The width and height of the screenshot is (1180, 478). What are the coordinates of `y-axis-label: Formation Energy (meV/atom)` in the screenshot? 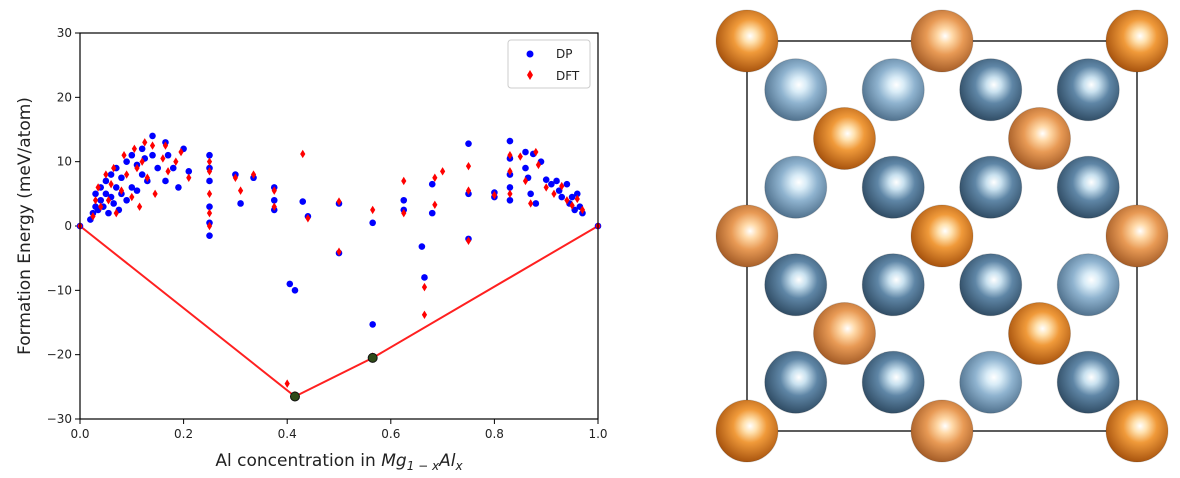 It's located at (25, 226).